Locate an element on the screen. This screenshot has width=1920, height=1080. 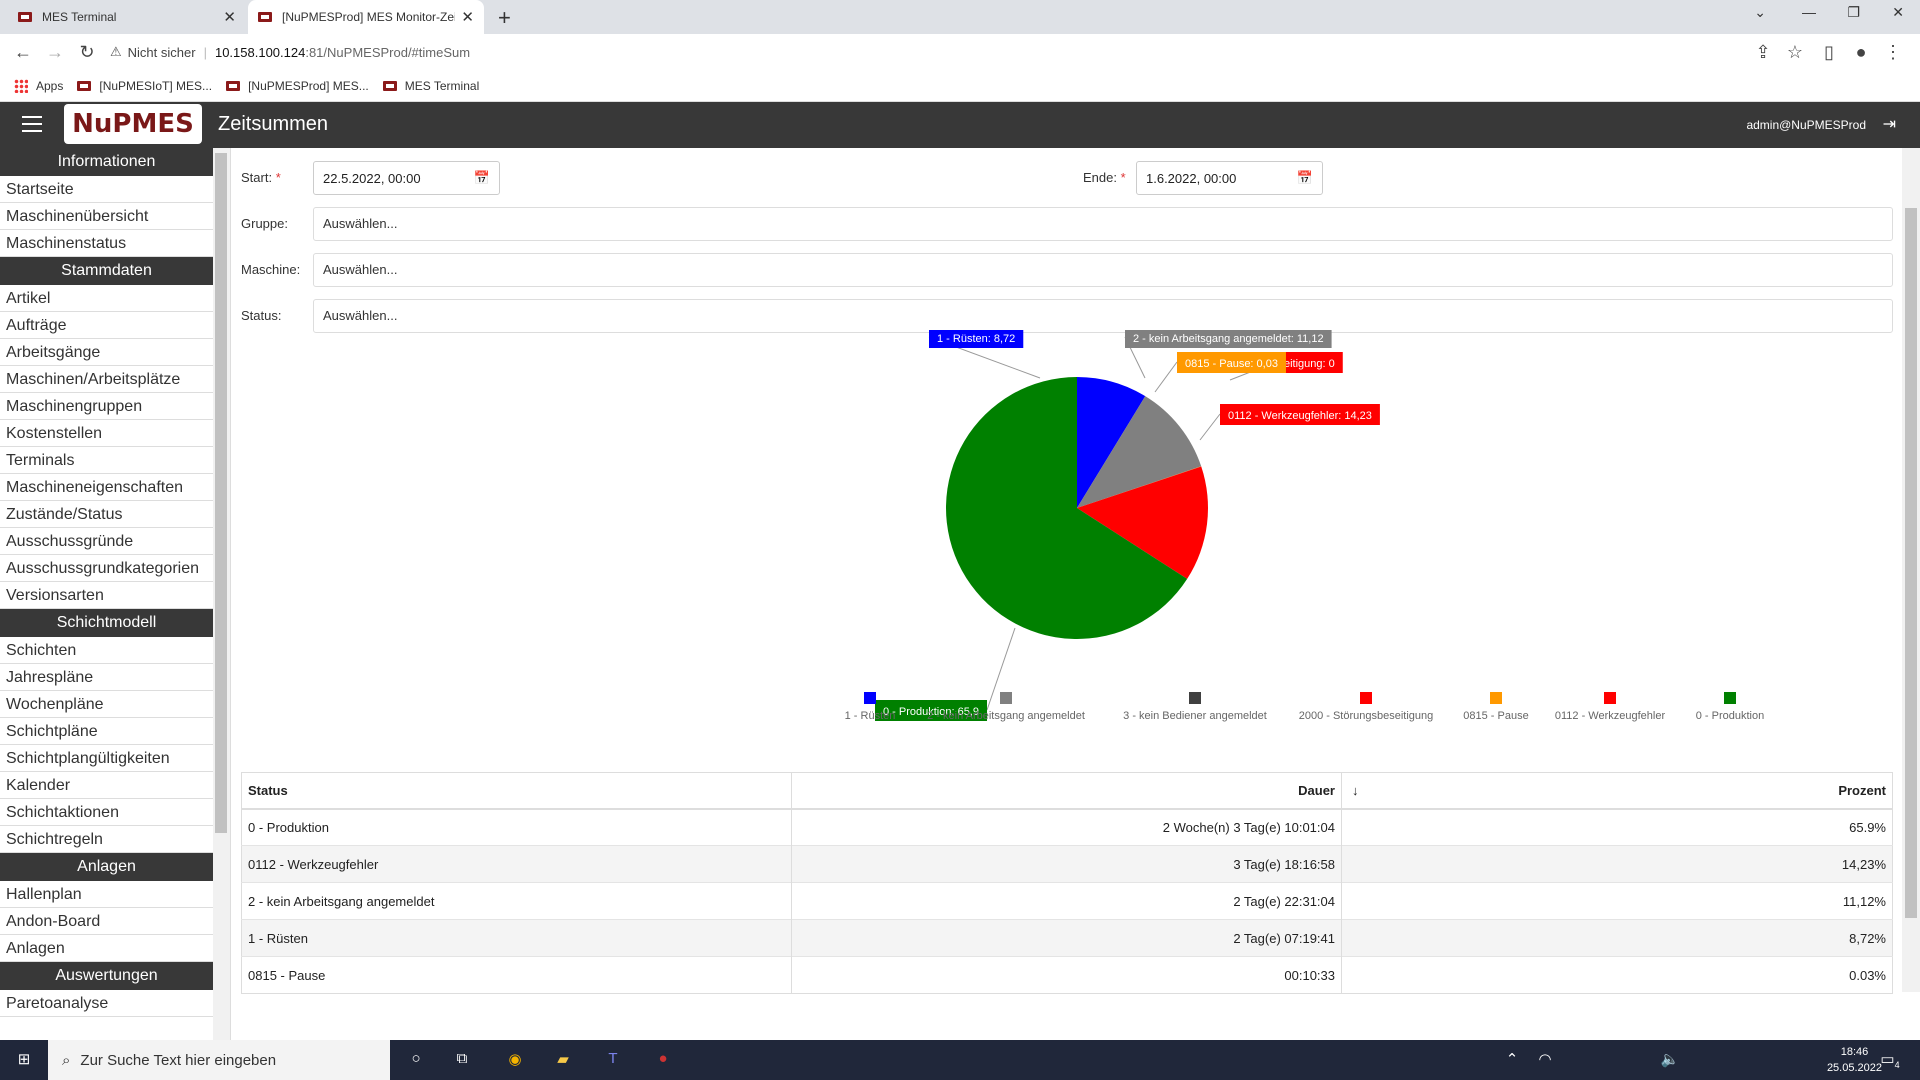
windows-start-icon: ⊞ is located at coordinates (24, 1059).